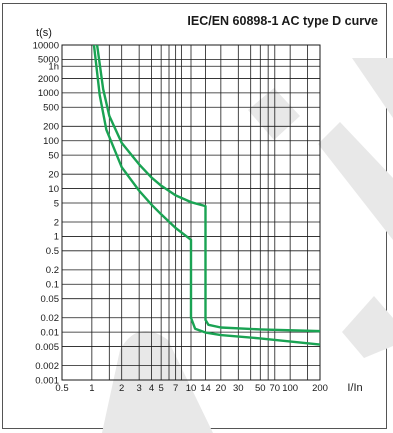  I want to click on y-tick-label: 10, so click(53, 189).